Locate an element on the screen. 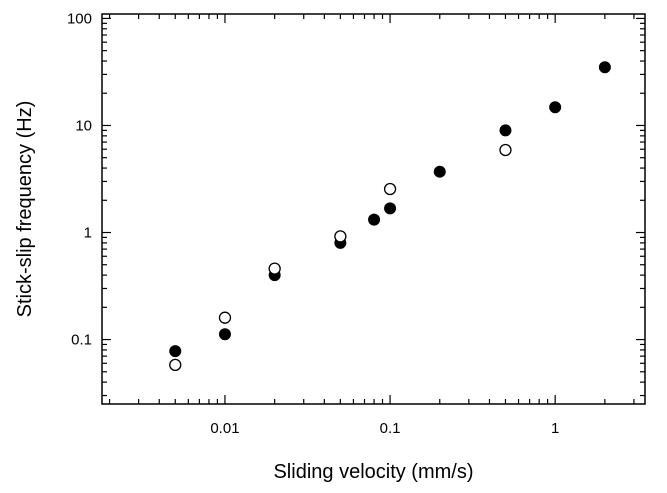 Image resolution: width=667 pixels, height=493 pixels. x-tick-label: 0.01 is located at coordinates (224, 428).